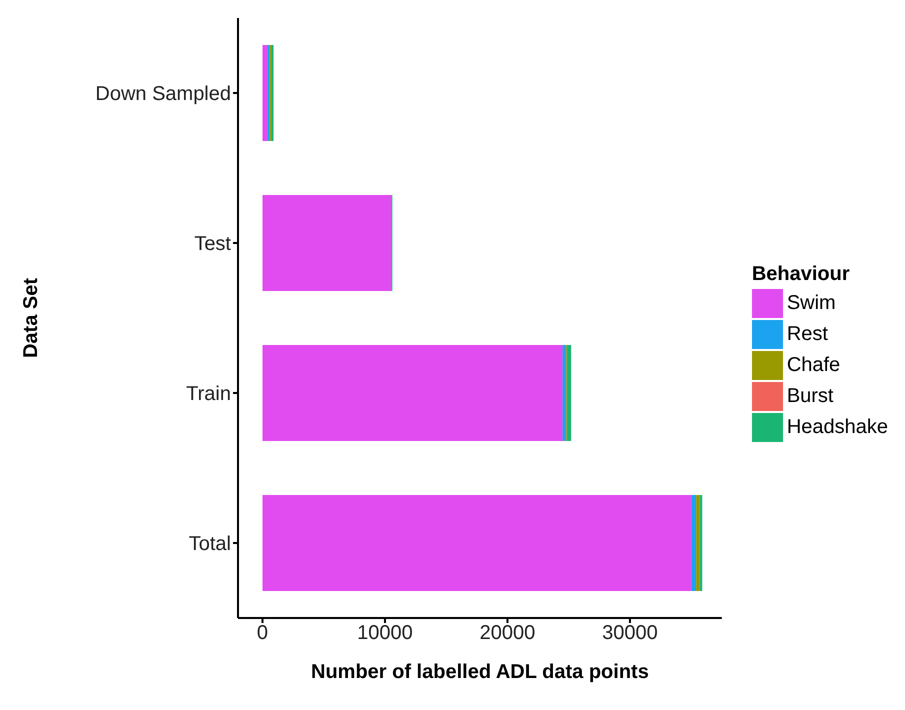 The height and width of the screenshot is (710, 905). Describe the element at coordinates (630, 633) in the screenshot. I see `x-tick-label: 30000` at that location.